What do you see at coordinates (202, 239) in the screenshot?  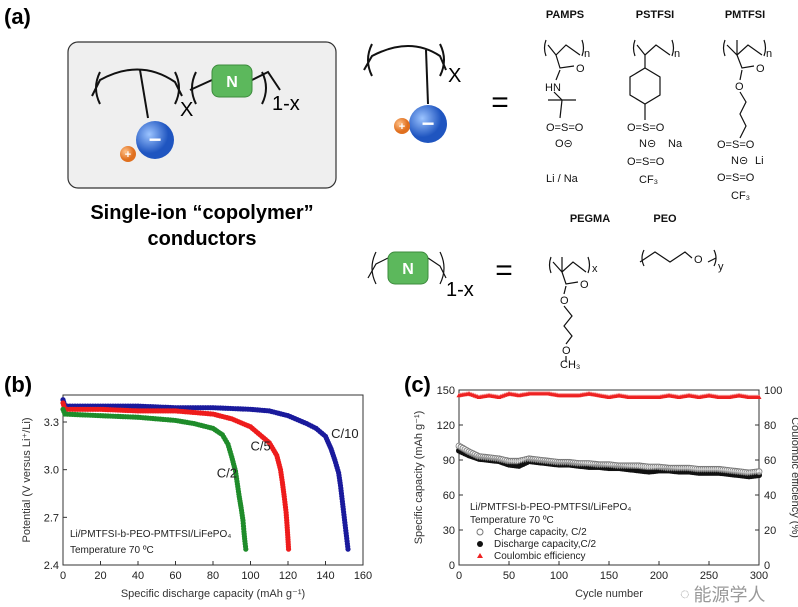 I see `caption-line2: conductors` at bounding box center [202, 239].